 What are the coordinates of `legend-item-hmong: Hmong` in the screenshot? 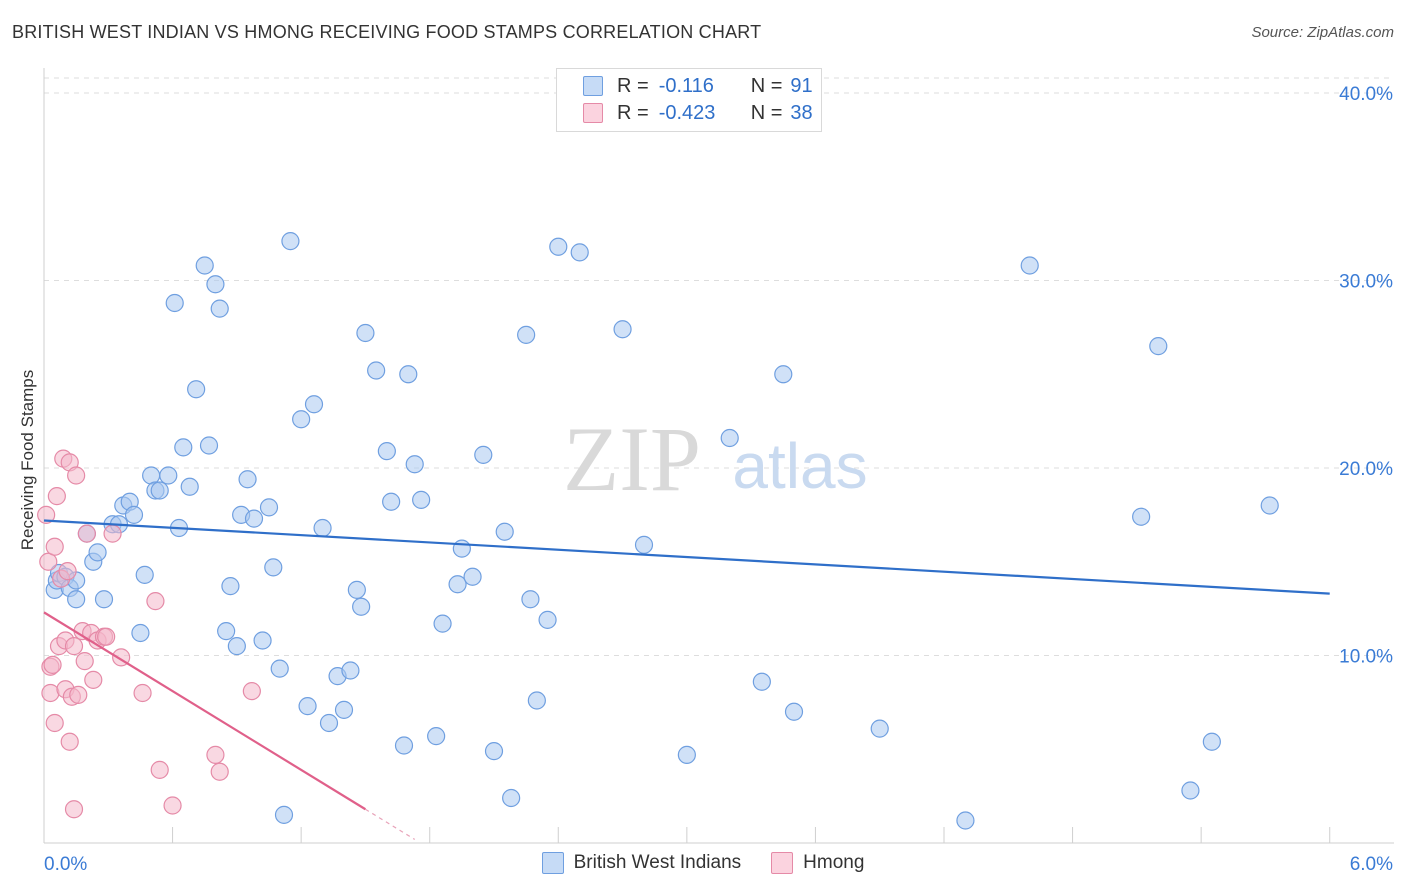 It's located at (817, 863).